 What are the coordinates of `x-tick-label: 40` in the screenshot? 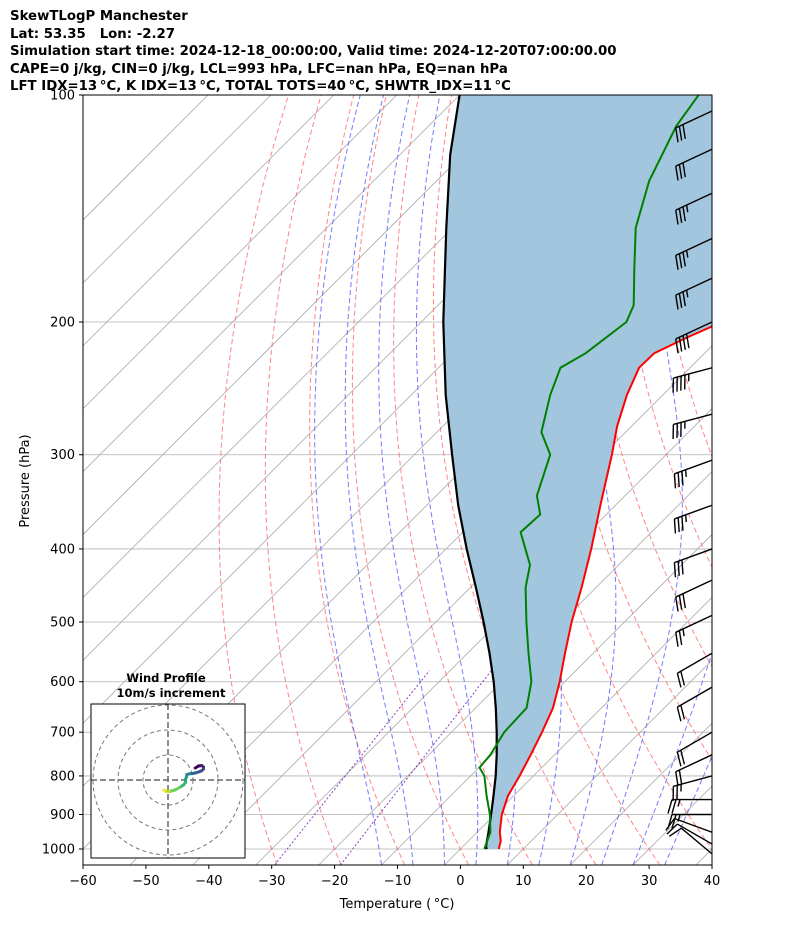 It's located at (712, 881).